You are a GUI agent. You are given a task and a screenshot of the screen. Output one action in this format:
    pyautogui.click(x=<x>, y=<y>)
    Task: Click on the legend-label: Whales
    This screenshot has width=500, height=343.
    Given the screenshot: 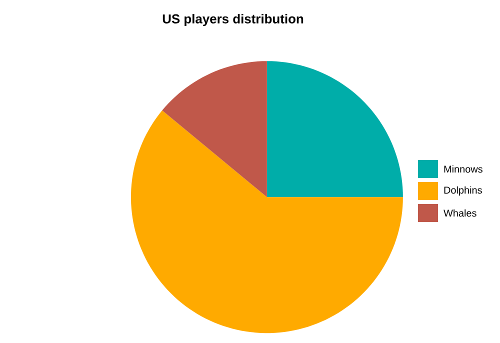 What is the action you would take?
    pyautogui.click(x=460, y=213)
    